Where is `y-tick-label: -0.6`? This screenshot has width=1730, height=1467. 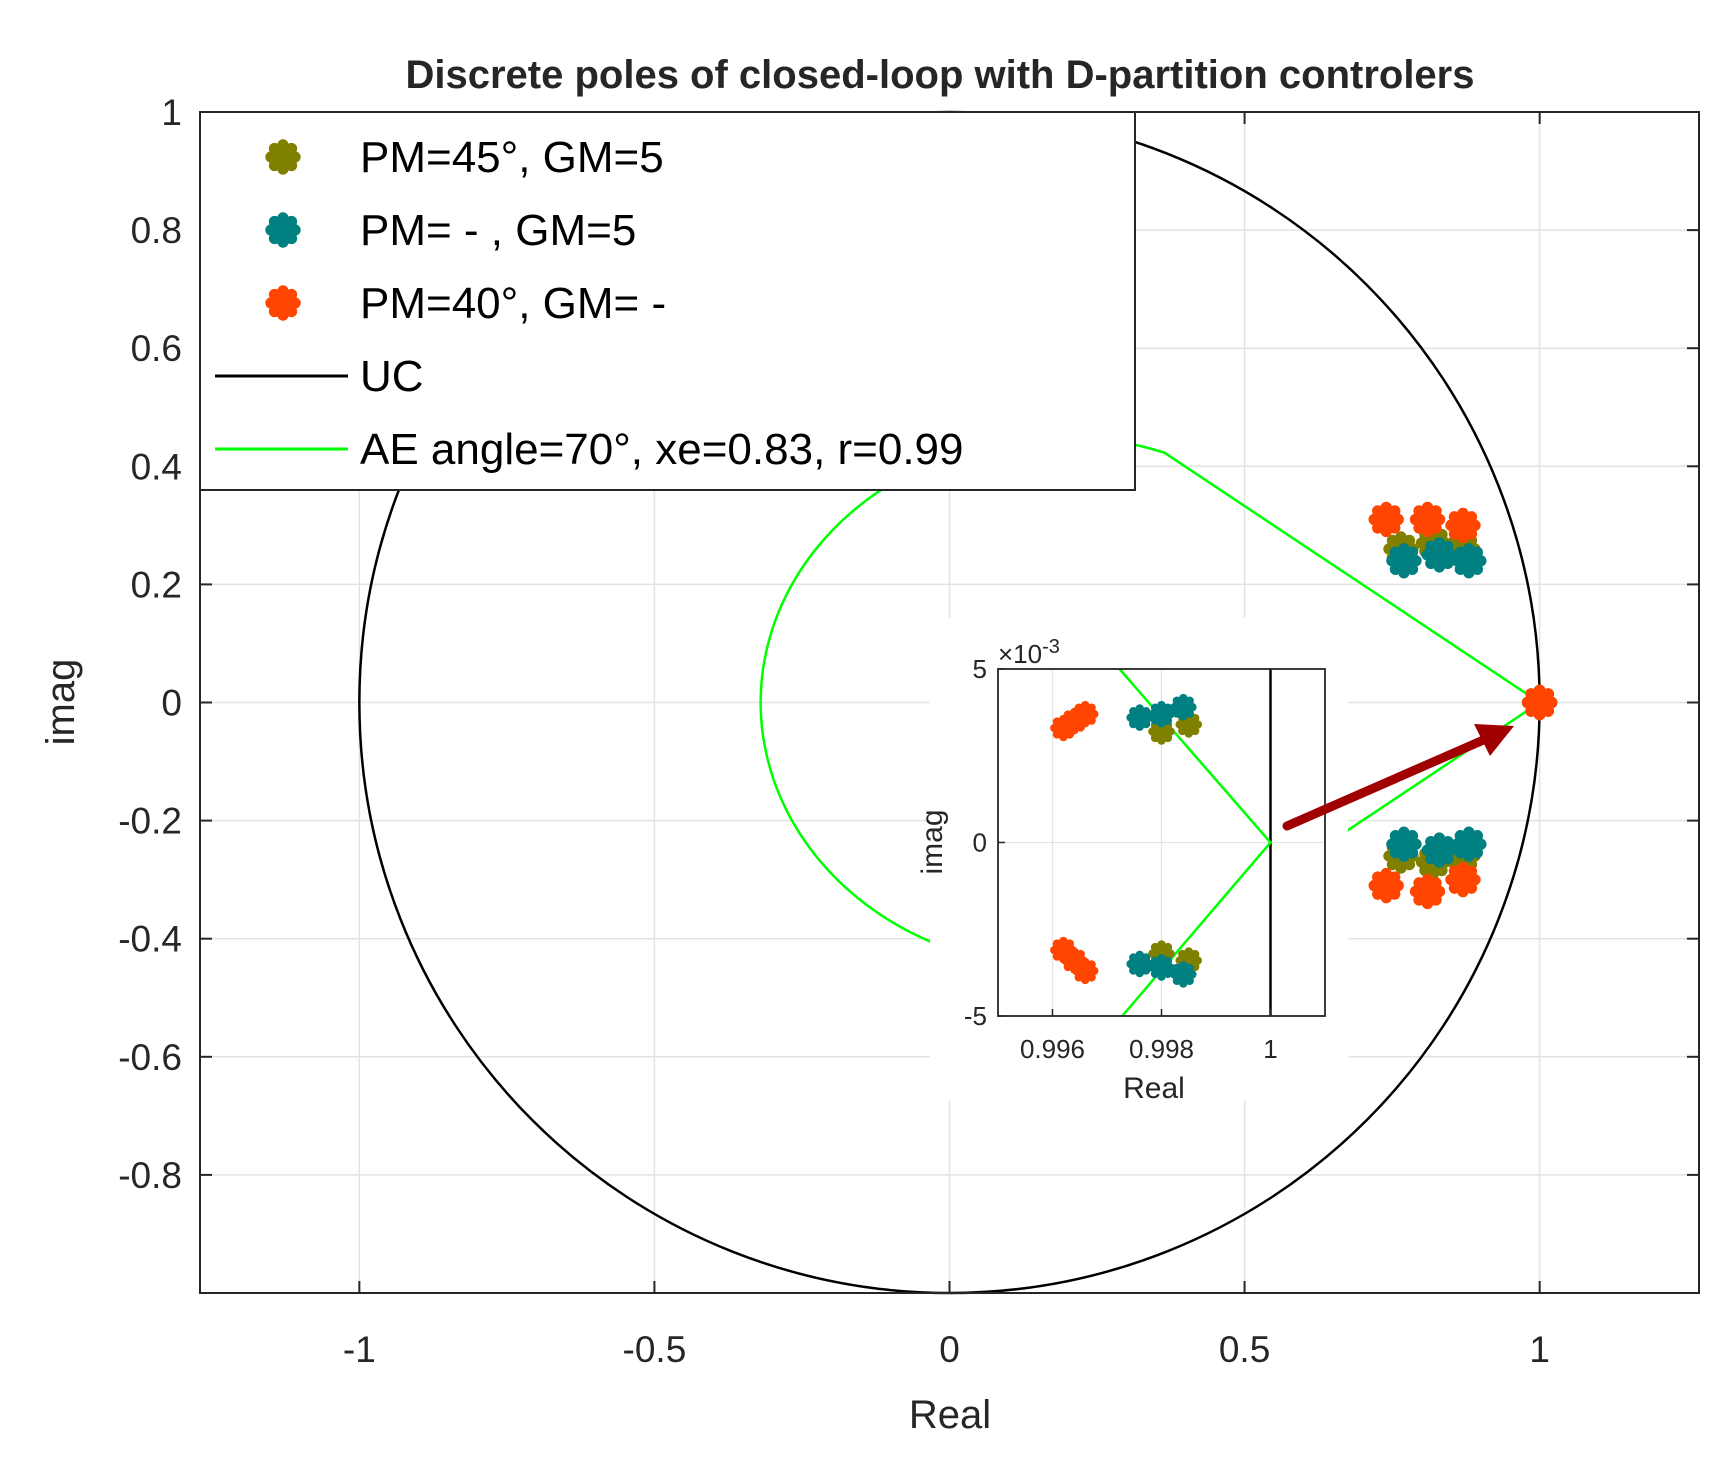
y-tick-label: -0.6 is located at coordinates (150, 1057).